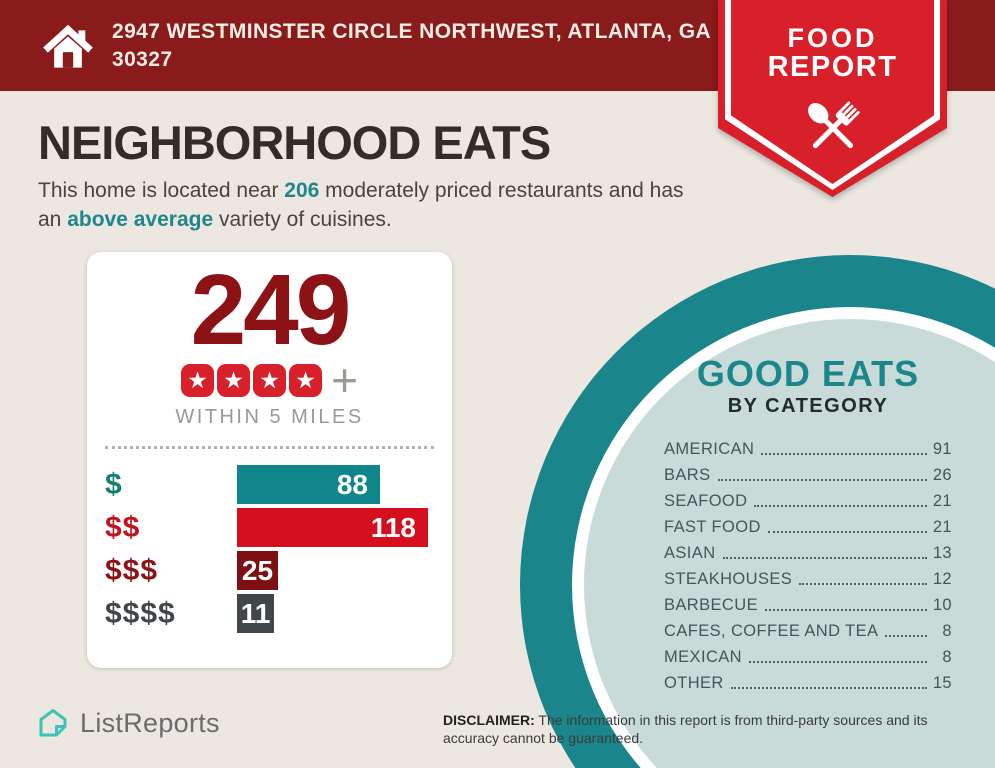 Image resolution: width=995 pixels, height=768 pixels. I want to click on bar-track: 88, so click(338, 484).